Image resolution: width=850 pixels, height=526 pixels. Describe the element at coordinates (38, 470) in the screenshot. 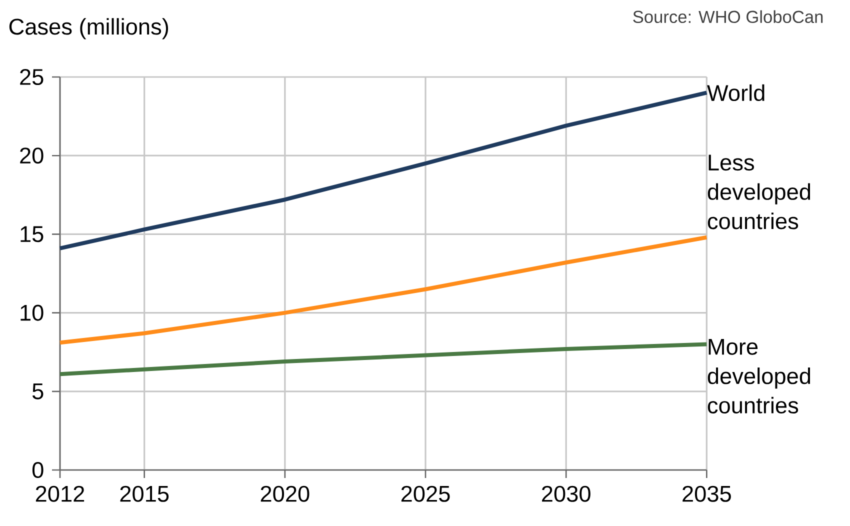

I see `y-tick-label: 0` at that location.